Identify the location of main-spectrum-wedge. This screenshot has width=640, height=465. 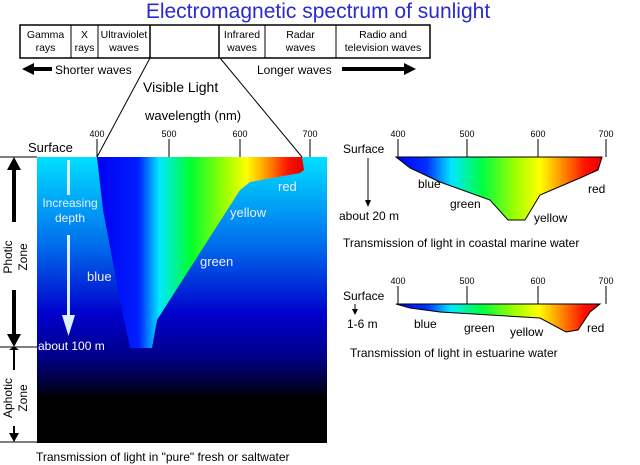
(200, 252).